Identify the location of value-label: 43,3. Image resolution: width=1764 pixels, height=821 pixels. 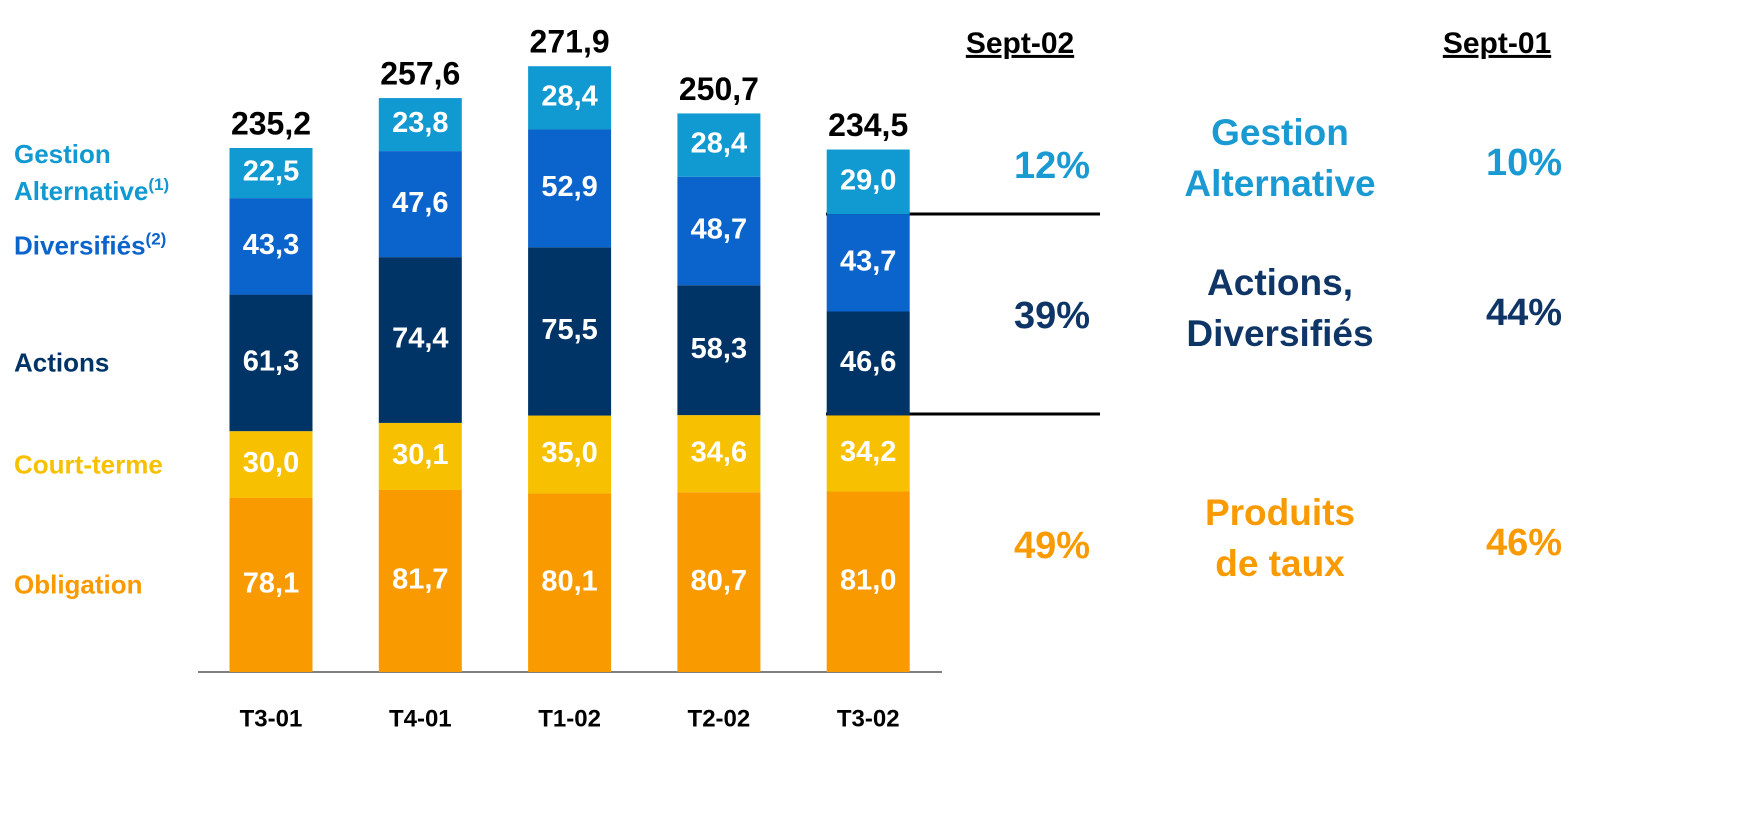
(271, 245).